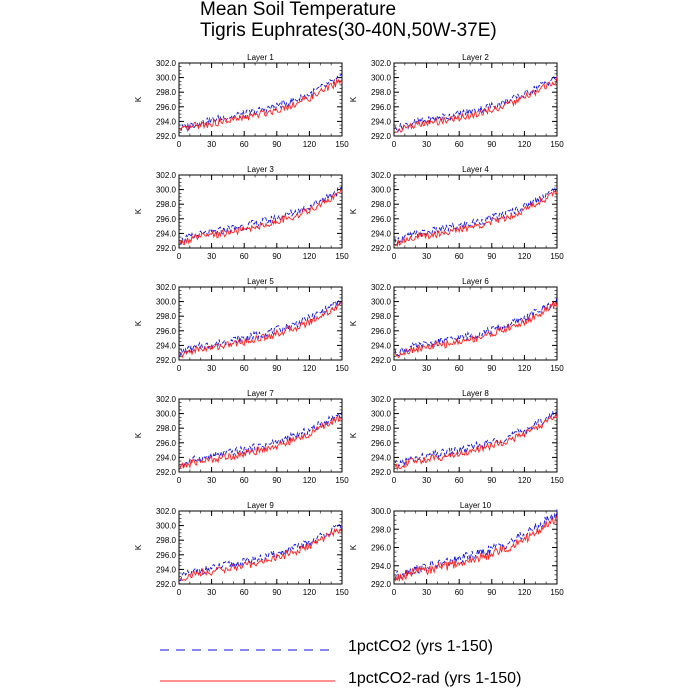 This screenshot has height=700, width=700. I want to click on panel-title: Layer 7, so click(260, 393).